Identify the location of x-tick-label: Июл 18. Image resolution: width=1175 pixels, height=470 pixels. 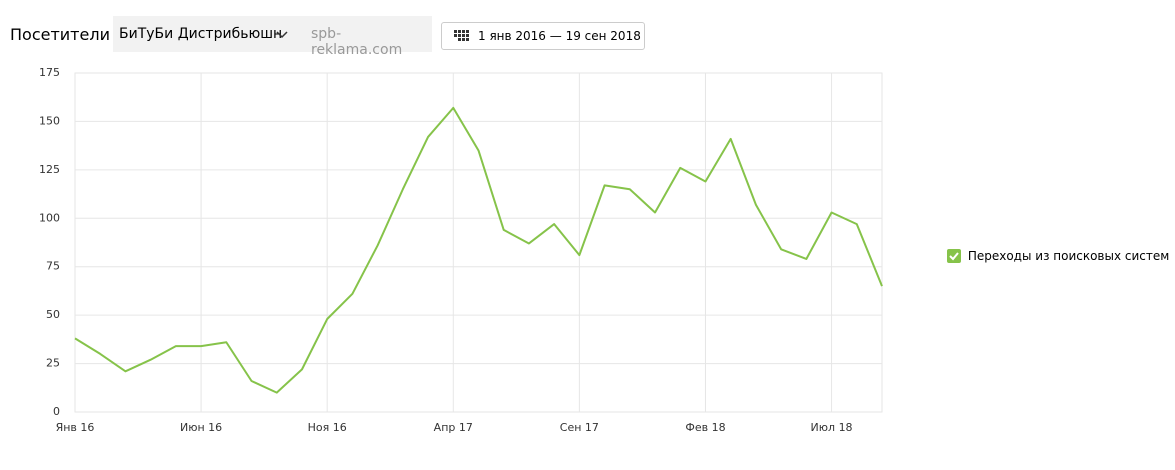
(832, 427).